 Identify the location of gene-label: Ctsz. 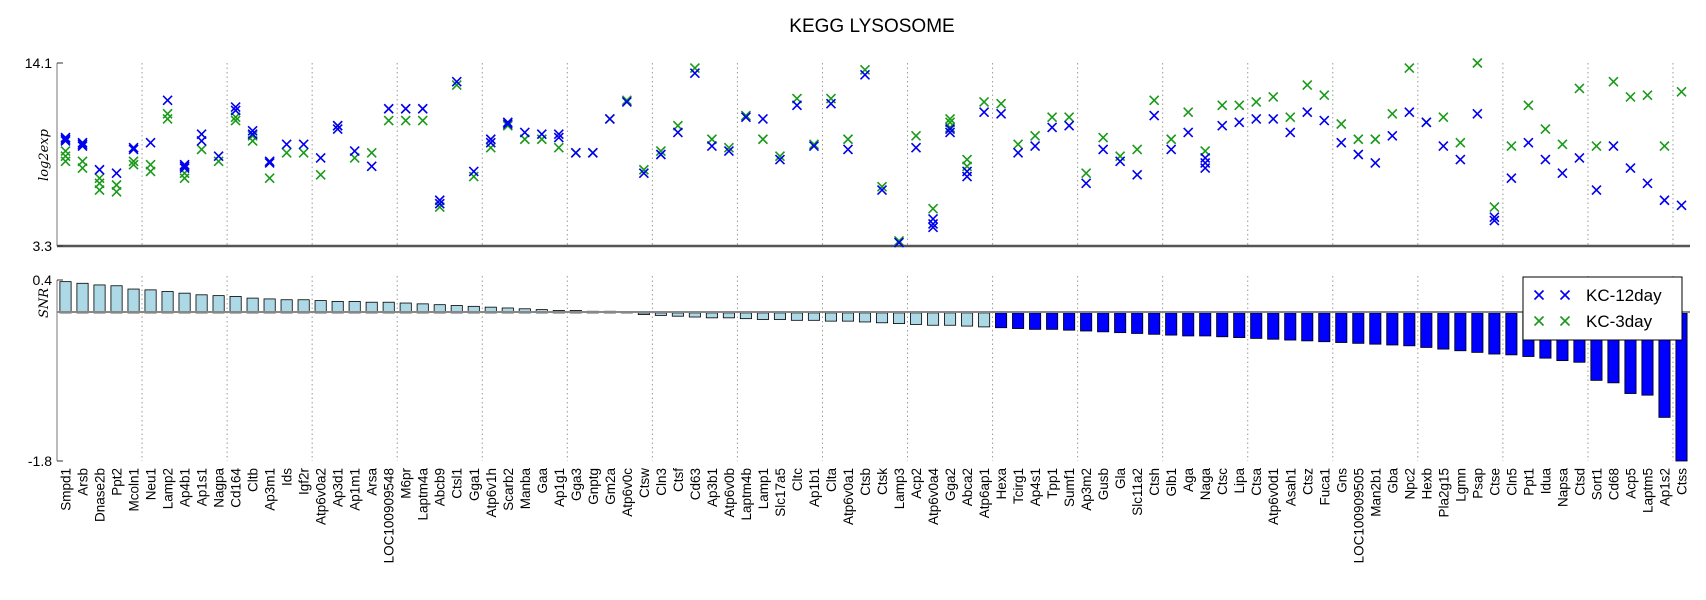
(1307, 481).